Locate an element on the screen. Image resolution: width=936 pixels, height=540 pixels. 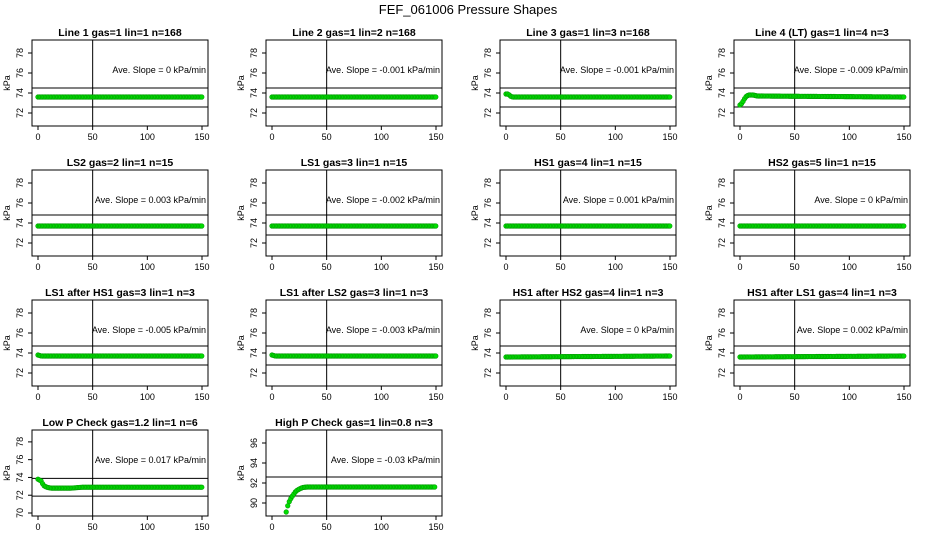
y-tick-label: 94 is located at coordinates (254, 463).